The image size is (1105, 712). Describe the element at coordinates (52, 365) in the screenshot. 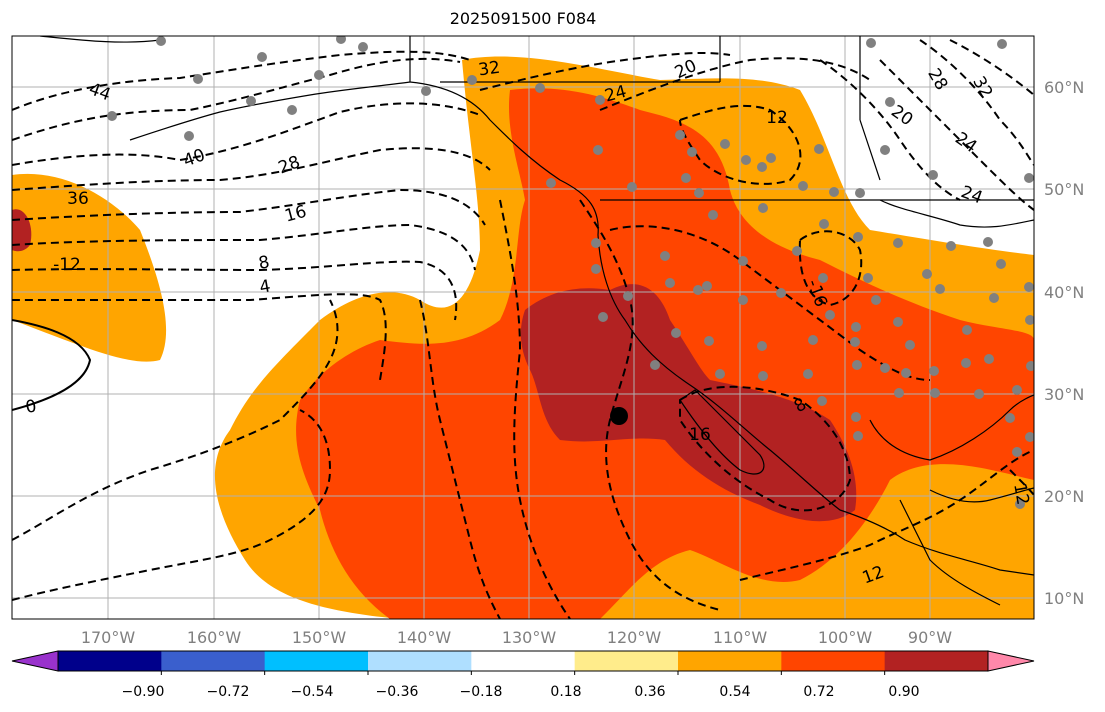

I see `zero-contour` at that location.